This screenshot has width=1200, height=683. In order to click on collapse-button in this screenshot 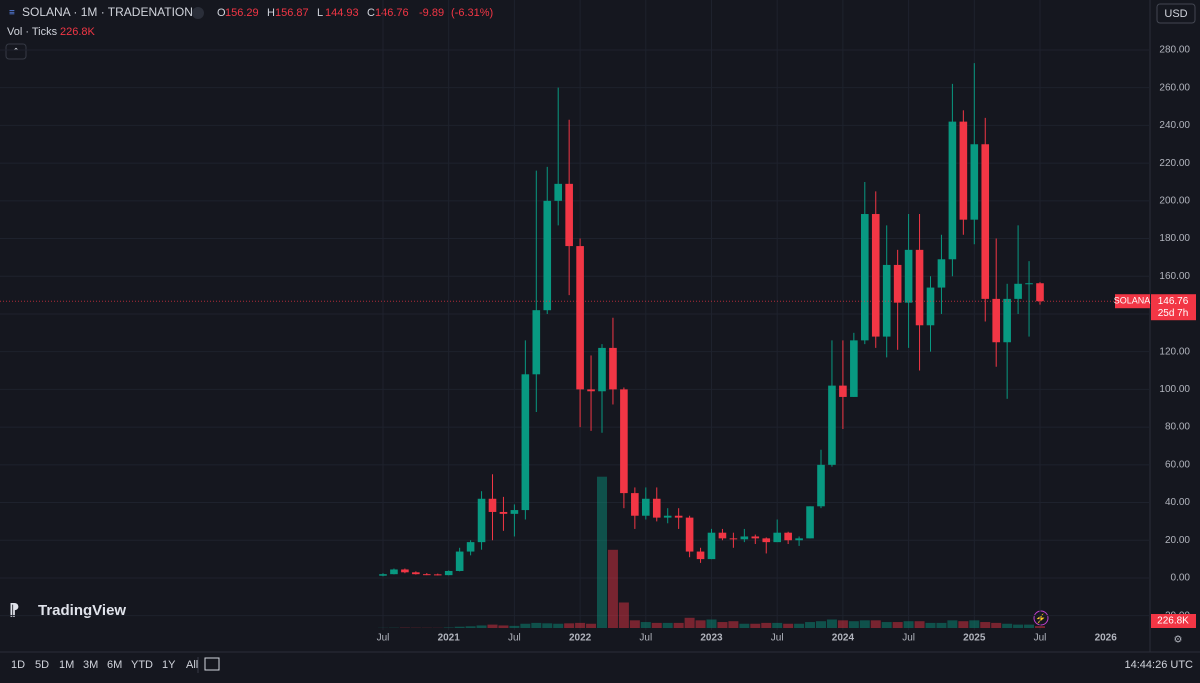, I will do `click(16, 51)`.